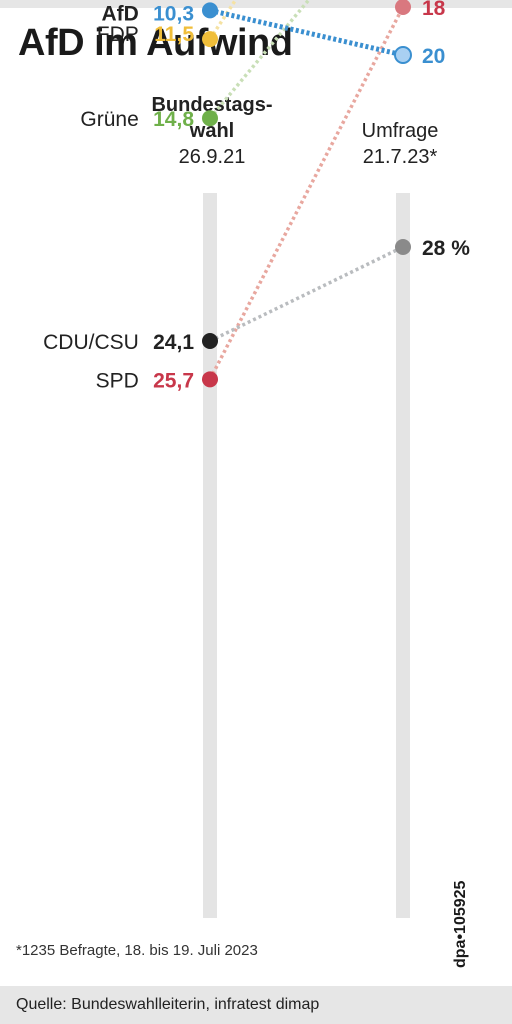 Image resolution: width=512 pixels, height=1024 pixels. I want to click on point-left-cdu-csu, so click(210, 341).